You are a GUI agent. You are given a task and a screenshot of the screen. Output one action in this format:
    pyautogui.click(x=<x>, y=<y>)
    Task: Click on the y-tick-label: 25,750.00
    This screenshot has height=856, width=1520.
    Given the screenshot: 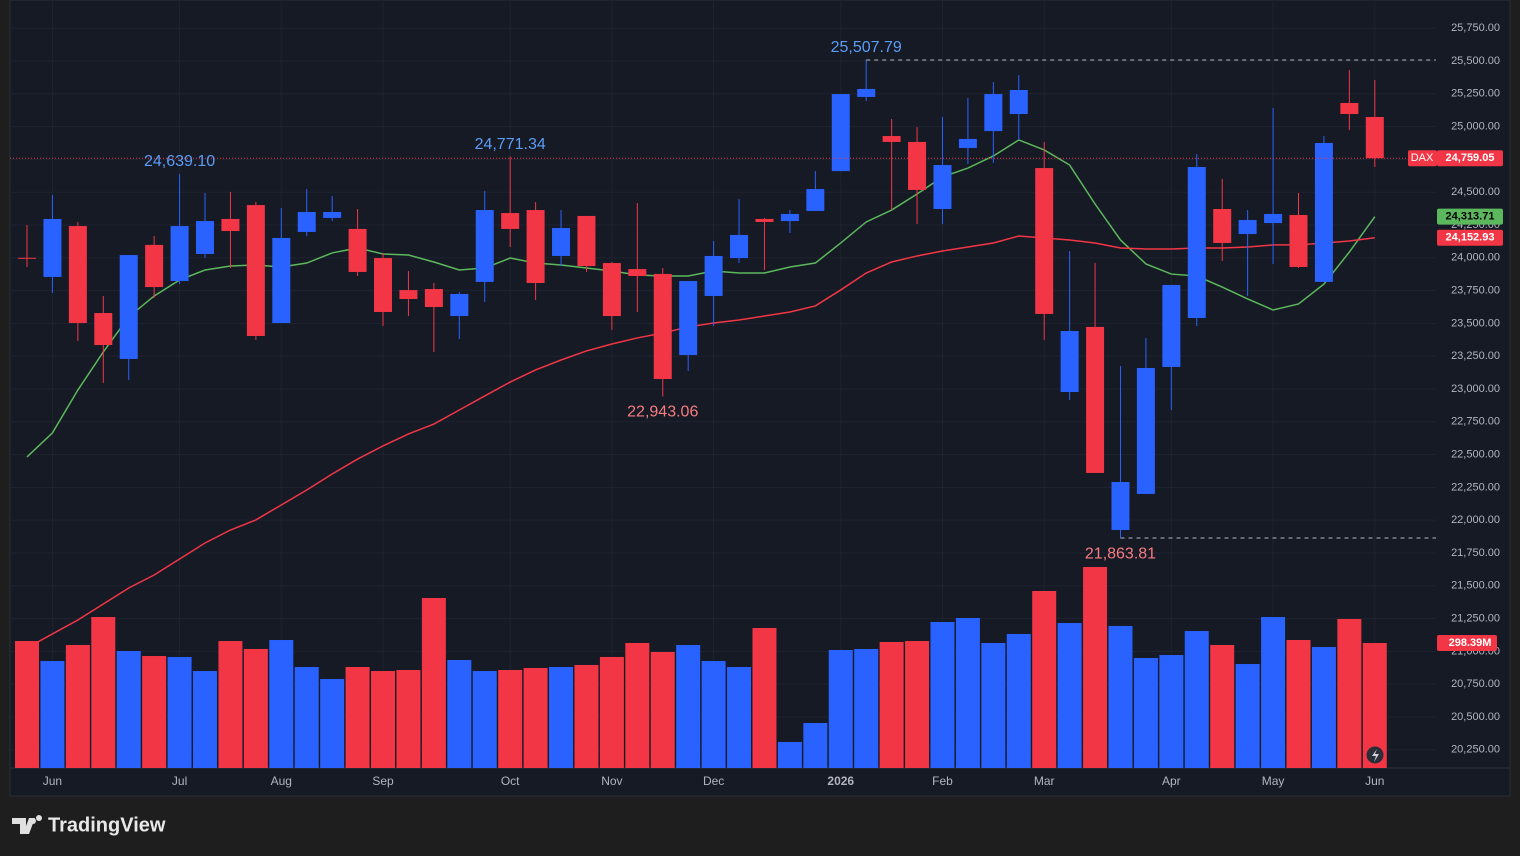 What is the action you would take?
    pyautogui.click(x=1475, y=28)
    